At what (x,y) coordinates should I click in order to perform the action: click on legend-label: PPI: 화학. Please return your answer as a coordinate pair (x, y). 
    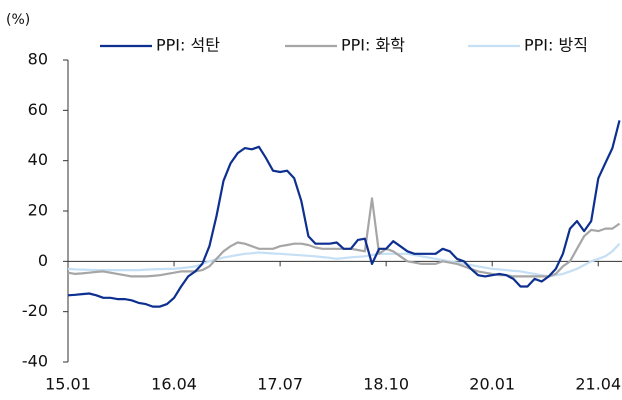
    Looking at the image, I should click on (373, 45).